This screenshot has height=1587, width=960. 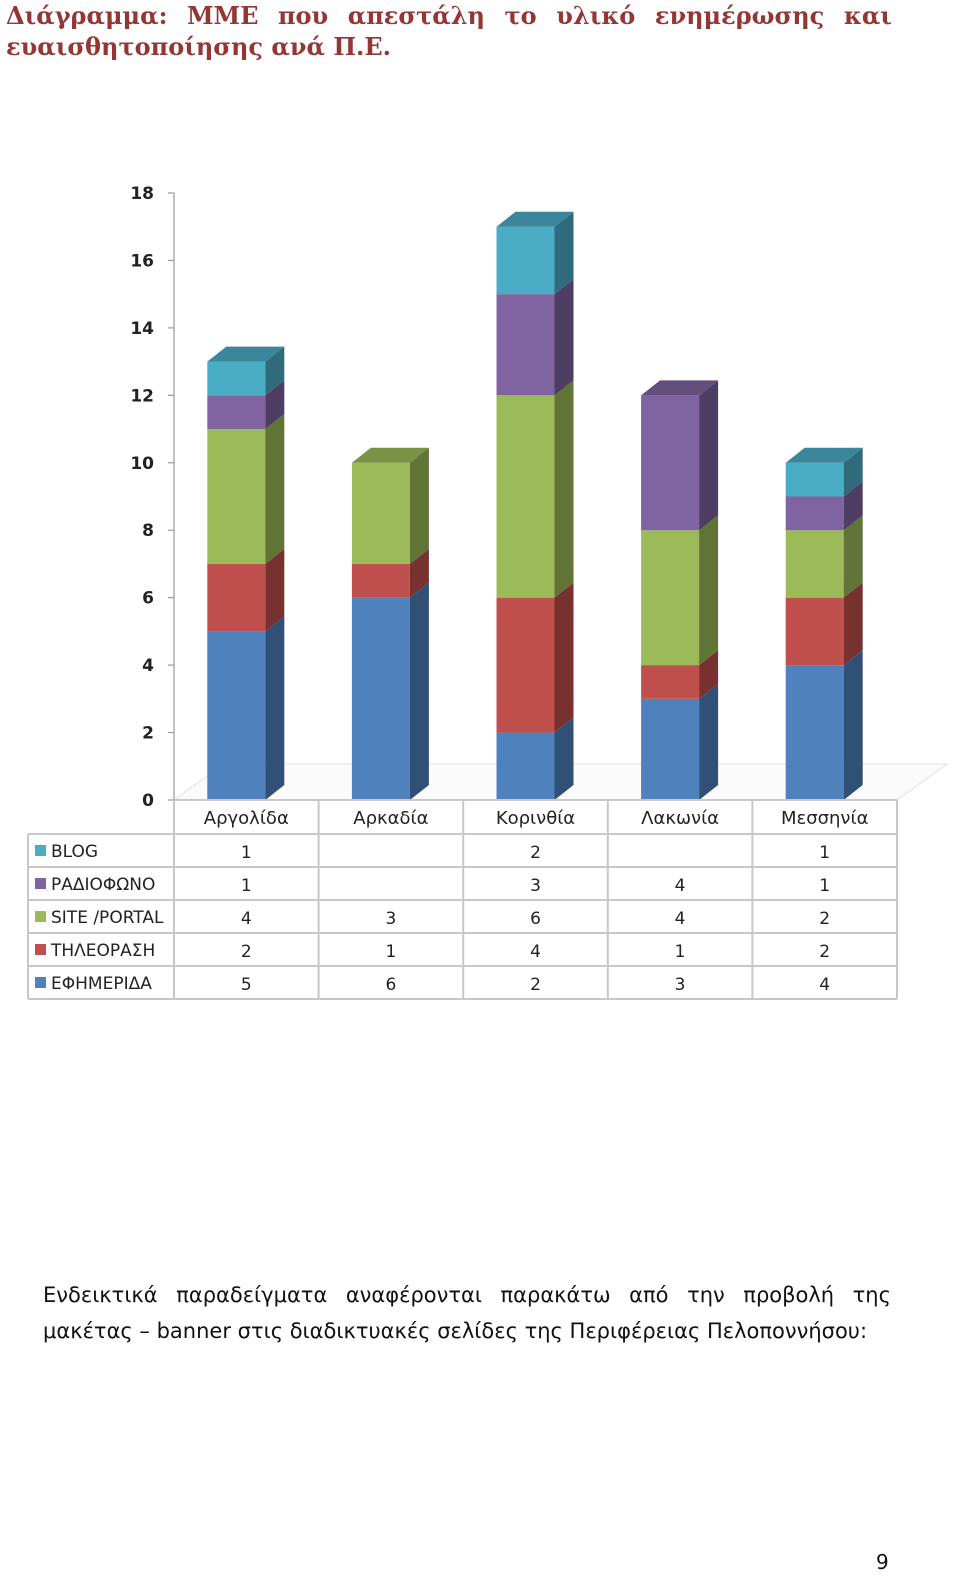 I want to click on heading-word: το, so click(x=520, y=15).